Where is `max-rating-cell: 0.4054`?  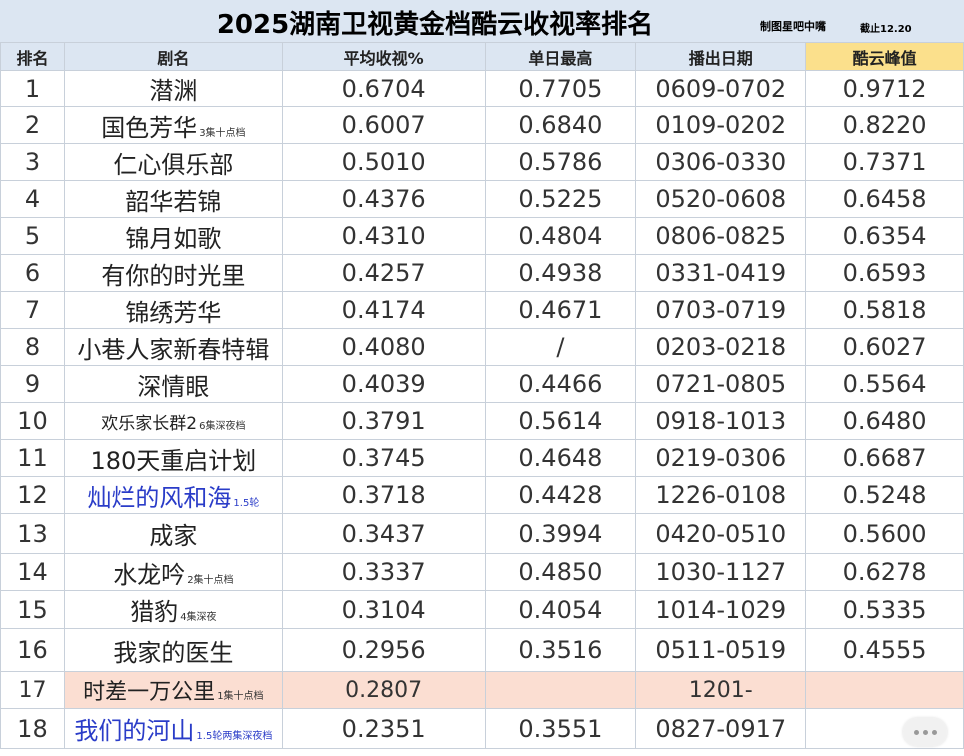
max-rating-cell: 0.4054 is located at coordinates (560, 609).